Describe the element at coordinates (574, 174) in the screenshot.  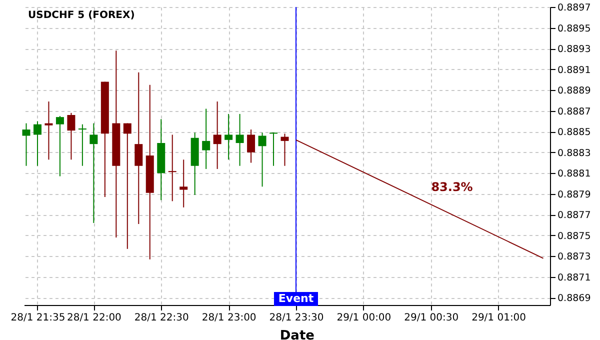
I see `y-tick-label: 0.8881` at that location.